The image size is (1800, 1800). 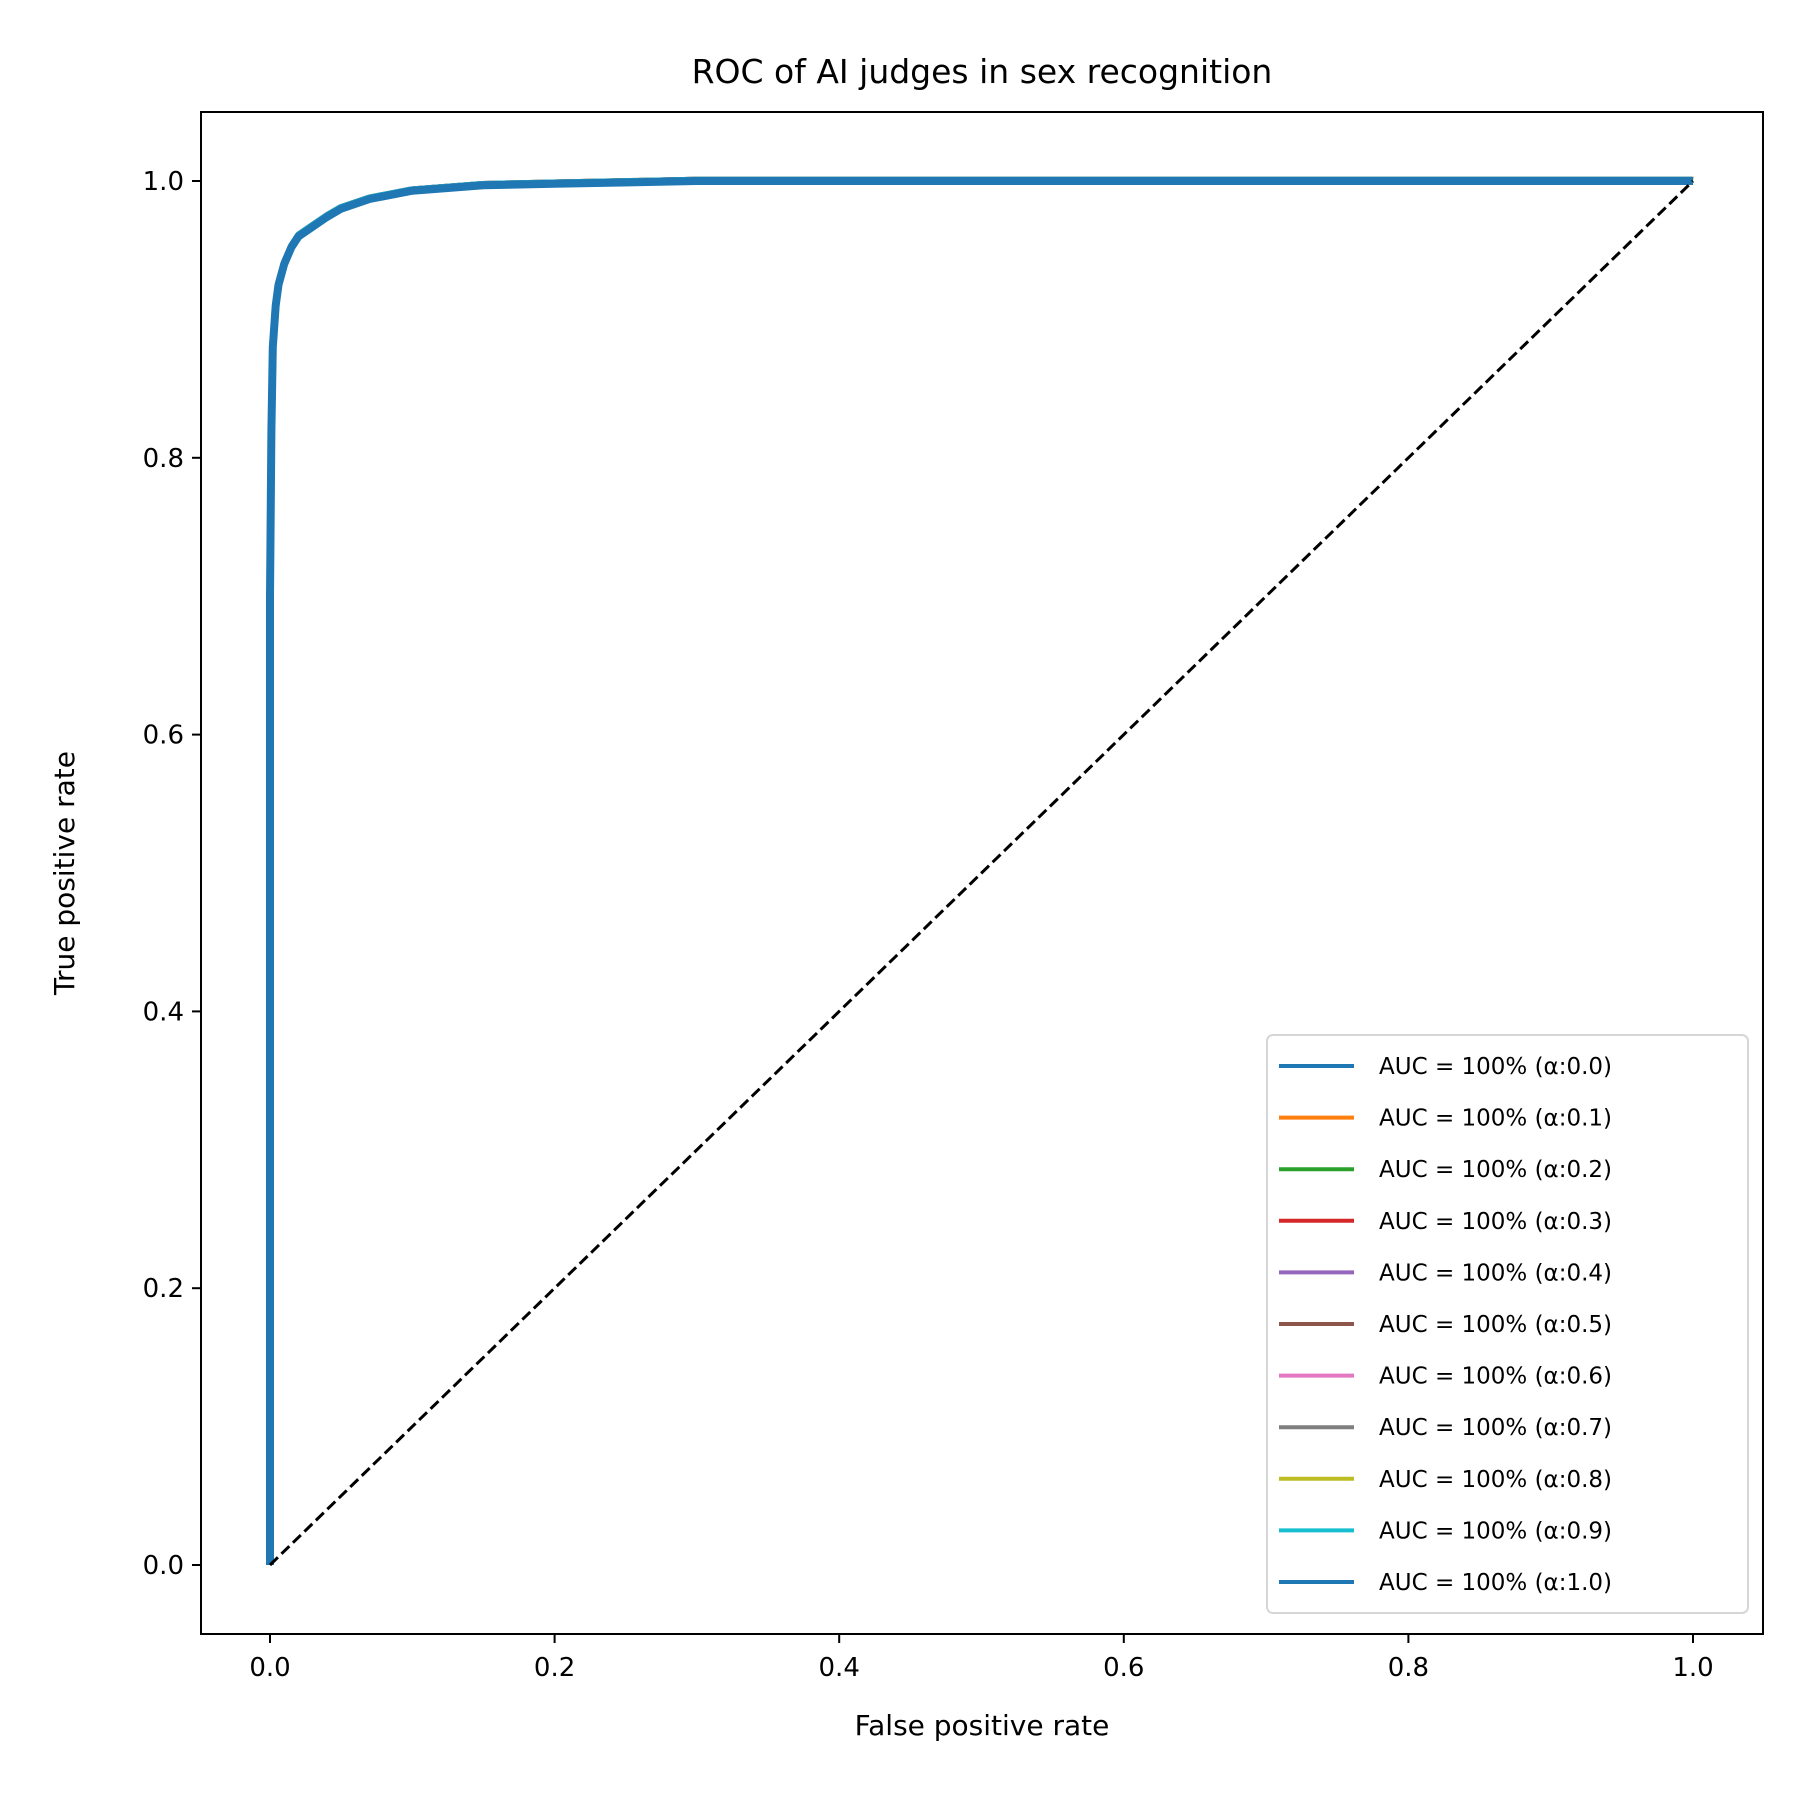 I want to click on y-axis-label: True positive rate, so click(x=64, y=873).